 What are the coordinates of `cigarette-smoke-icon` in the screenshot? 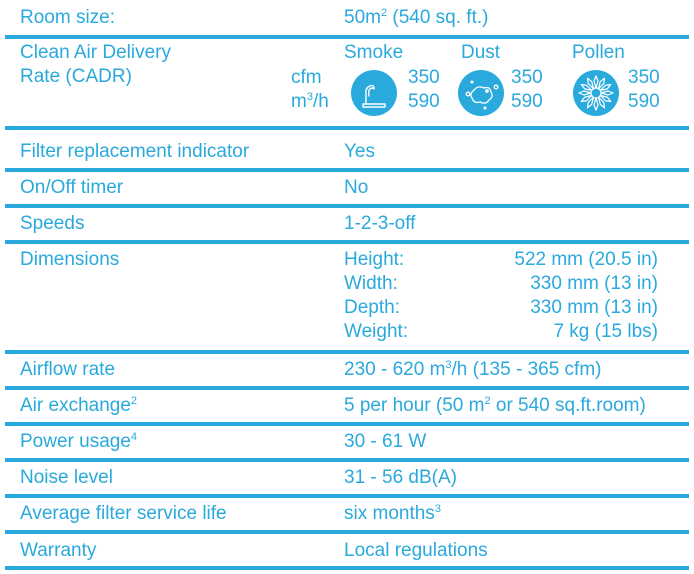 It's located at (374, 93).